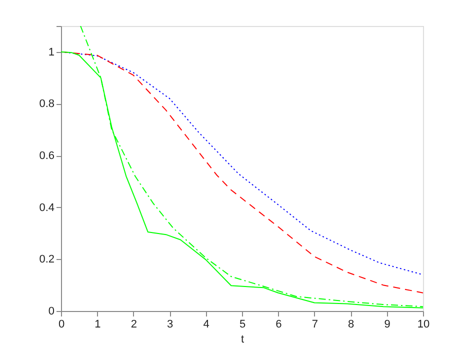 The image size is (467, 350). I want to click on x-tick-label: 0, so click(61, 324).